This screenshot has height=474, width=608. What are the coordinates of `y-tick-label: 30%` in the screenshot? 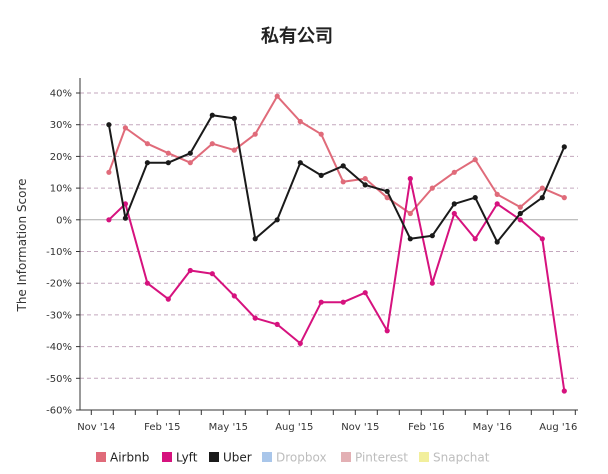 It's located at (61, 125).